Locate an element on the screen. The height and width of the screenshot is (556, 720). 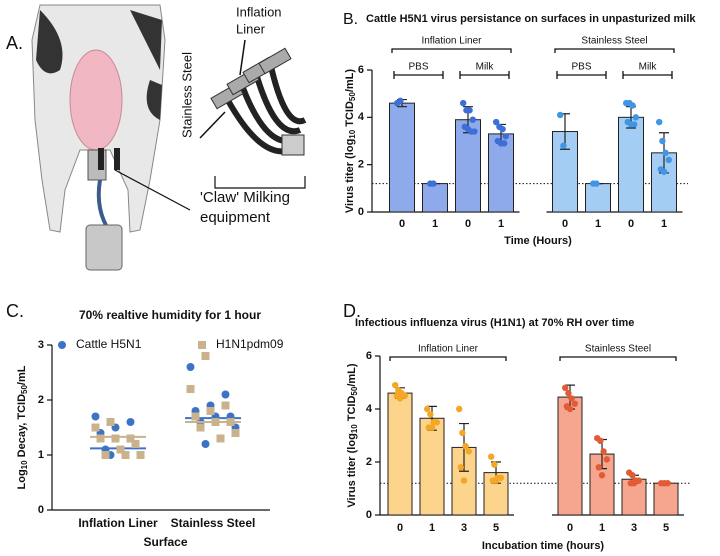
x-axis-label: Surface is located at coordinates (165, 542).